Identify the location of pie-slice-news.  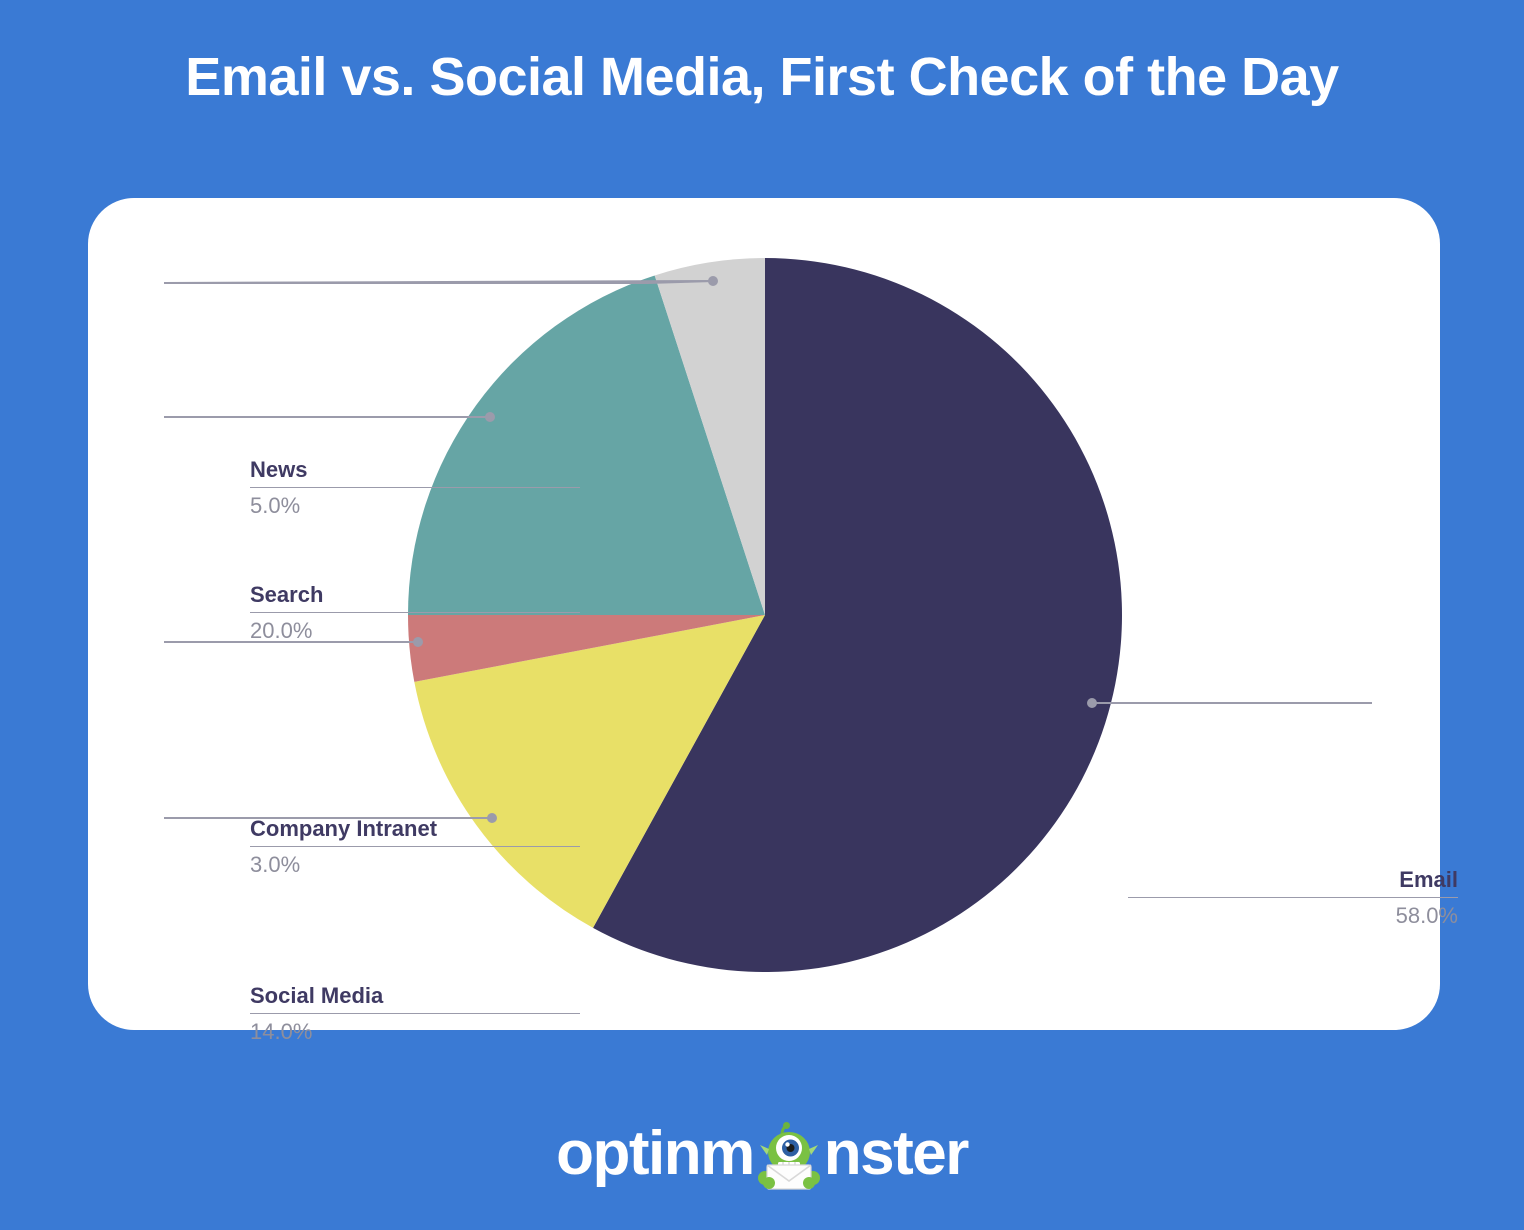
(709, 436).